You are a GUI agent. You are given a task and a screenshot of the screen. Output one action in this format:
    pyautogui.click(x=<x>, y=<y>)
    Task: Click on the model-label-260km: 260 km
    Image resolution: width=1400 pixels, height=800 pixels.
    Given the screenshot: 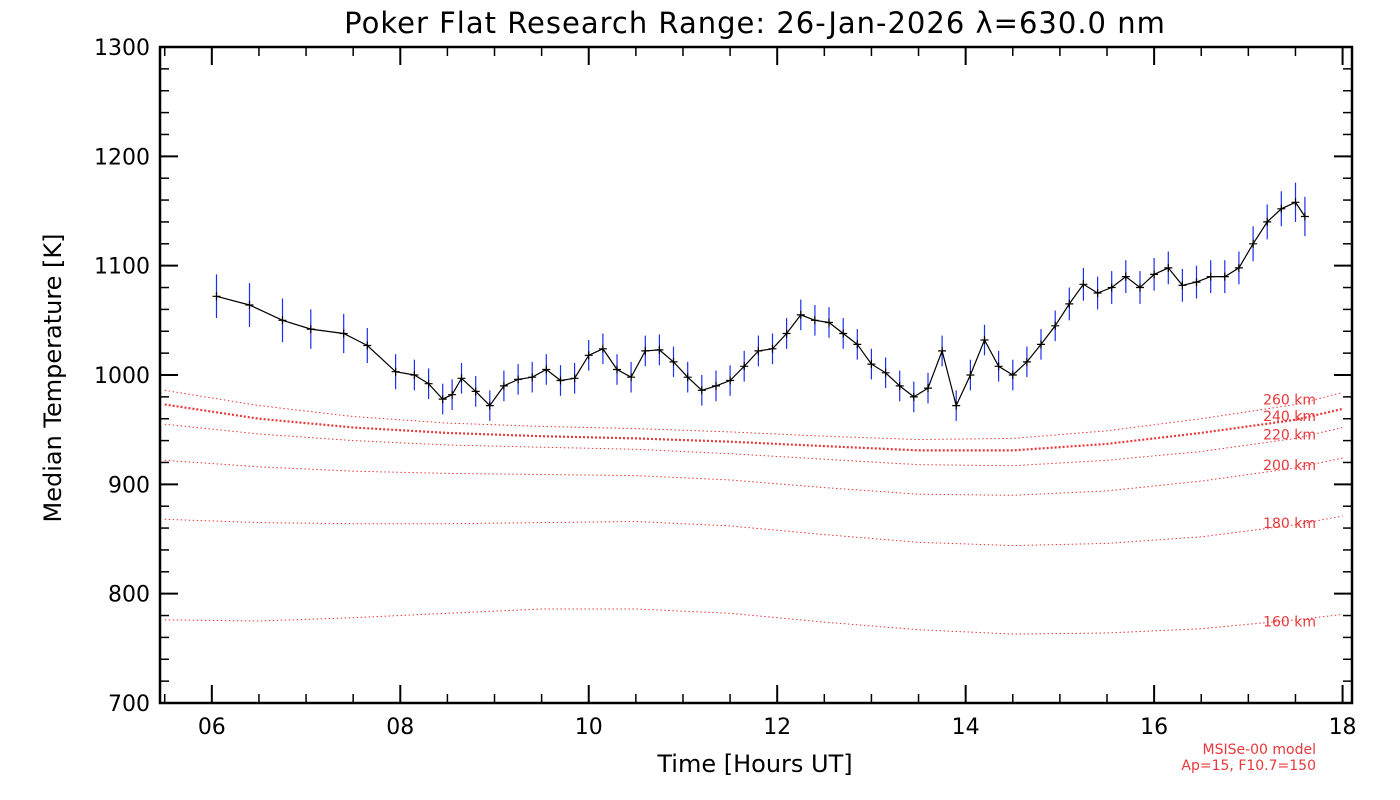 What is the action you would take?
    pyautogui.click(x=1289, y=401)
    